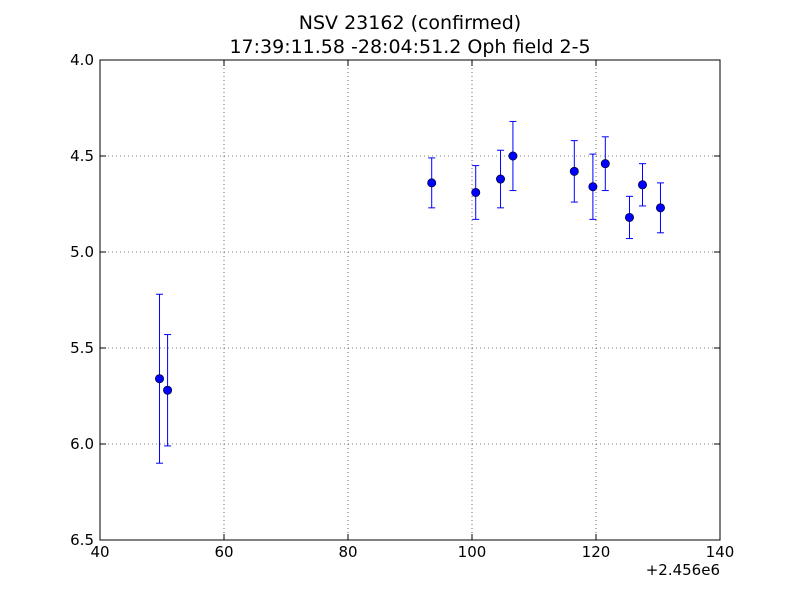 The width and height of the screenshot is (800, 600). What do you see at coordinates (347, 552) in the screenshot?
I see `x-tick-label: 80` at bounding box center [347, 552].